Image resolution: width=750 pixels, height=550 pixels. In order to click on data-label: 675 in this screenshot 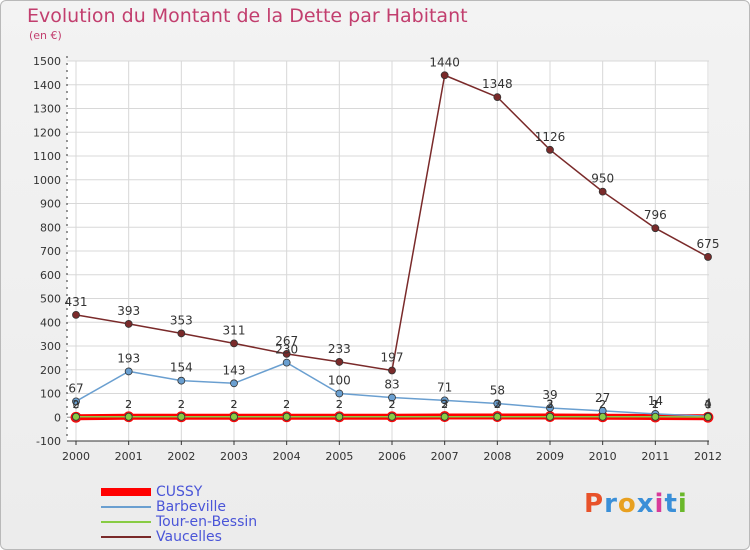, I will do `click(708, 244)`.